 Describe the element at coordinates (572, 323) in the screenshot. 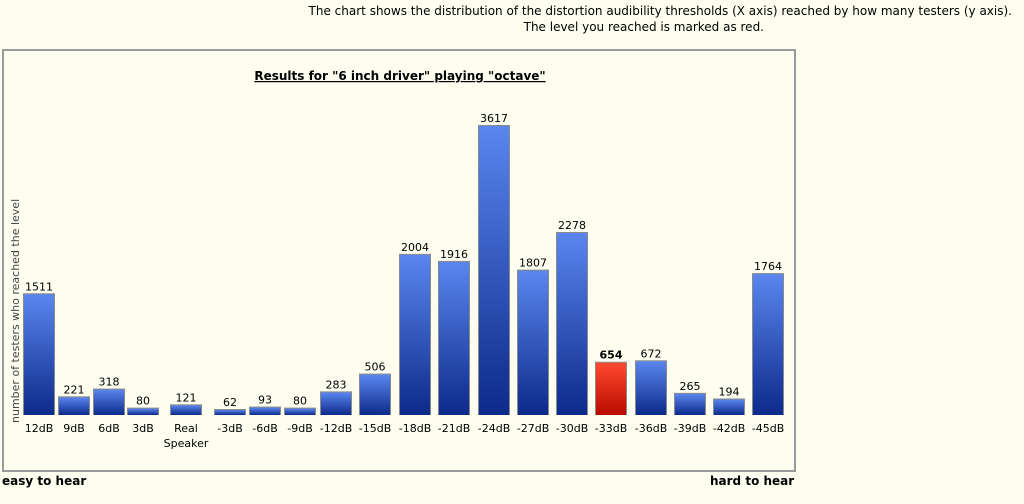

I see `bar--30db` at that location.